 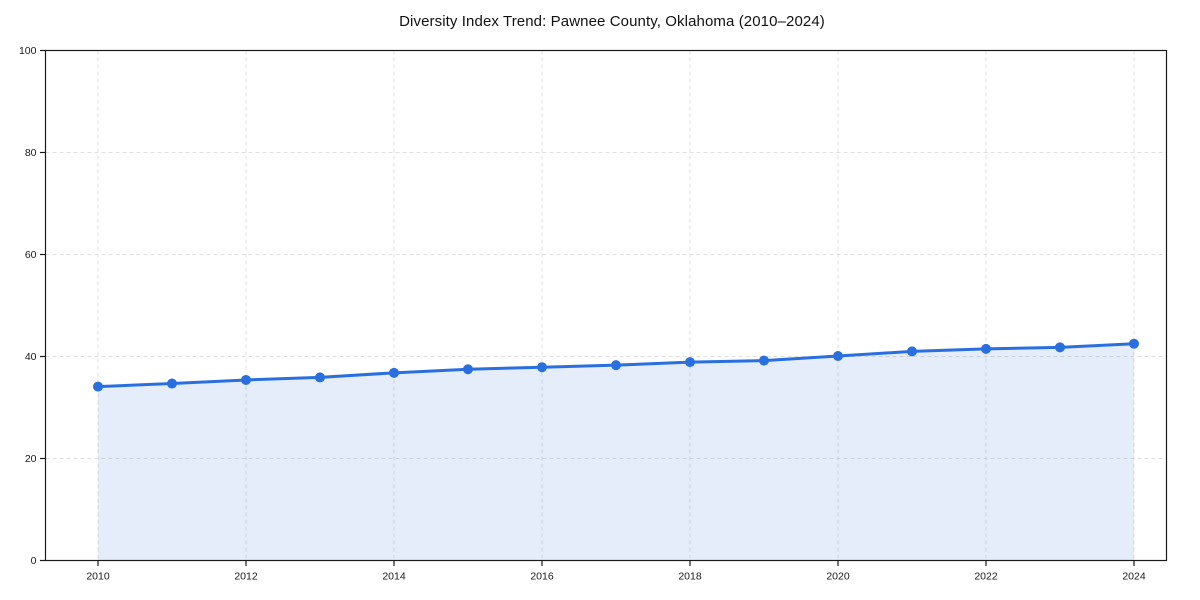 What do you see at coordinates (31, 459) in the screenshot?
I see `y-axis-tick-label: 20` at bounding box center [31, 459].